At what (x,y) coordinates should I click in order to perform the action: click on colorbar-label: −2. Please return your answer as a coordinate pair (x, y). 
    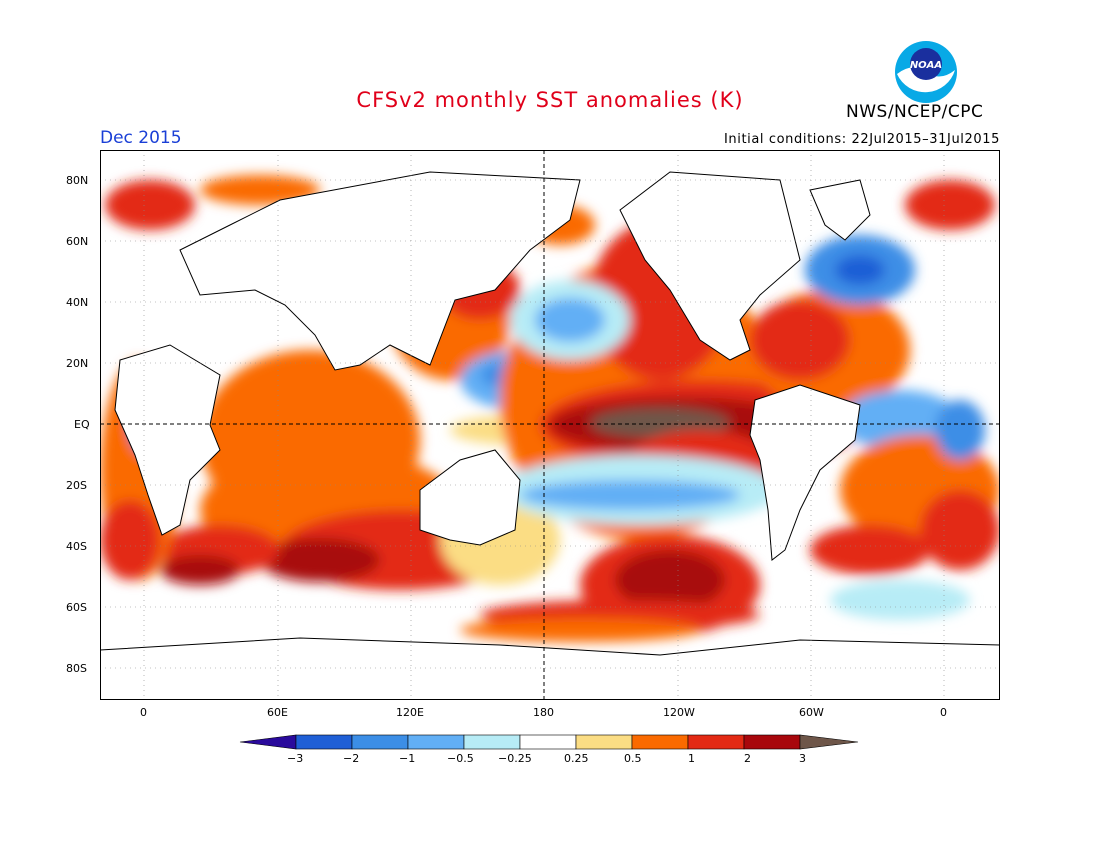
    Looking at the image, I should click on (351, 758).